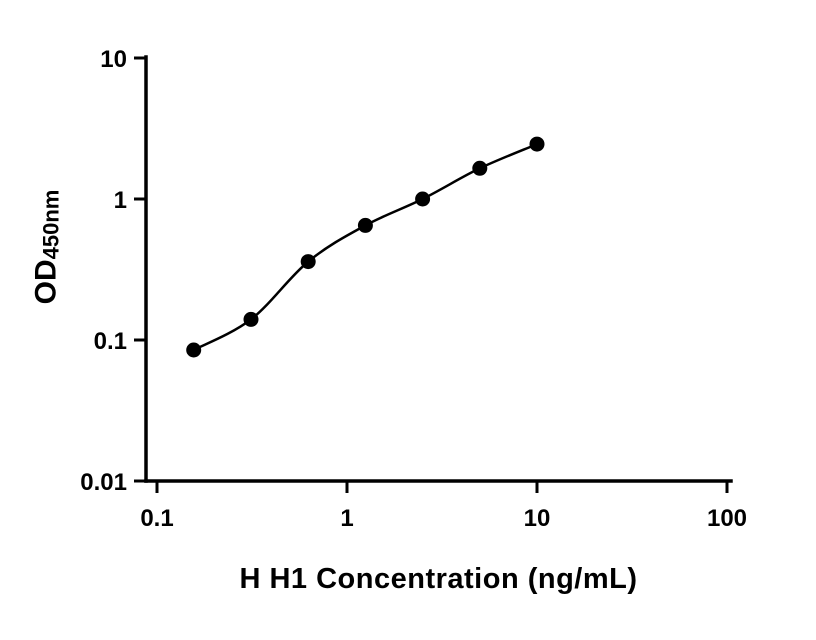  Describe the element at coordinates (113, 59) in the screenshot. I see `y-tick-label: 10` at that location.